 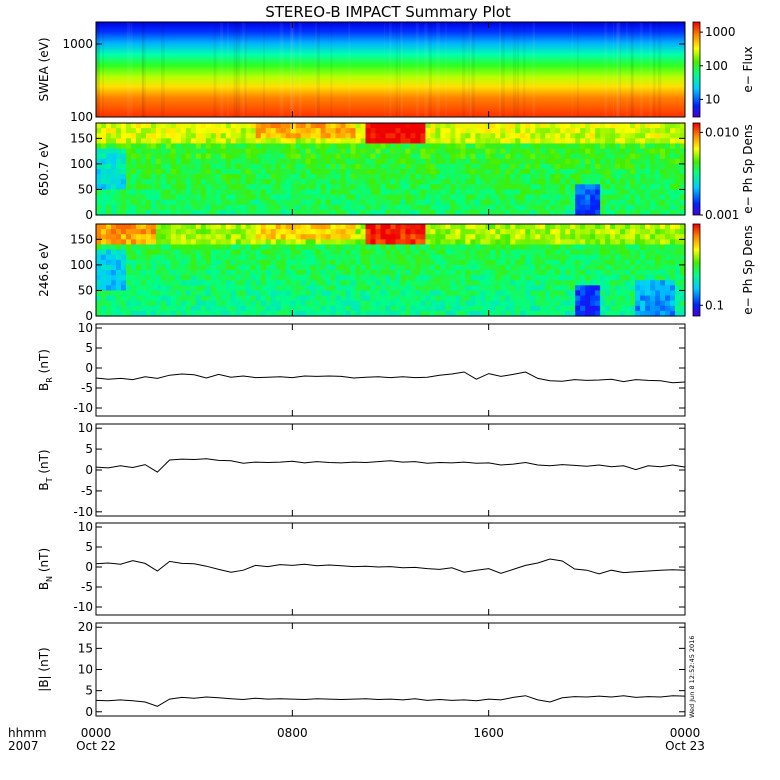 I want to click on y-tick-label: 1000, so click(x=77, y=44).